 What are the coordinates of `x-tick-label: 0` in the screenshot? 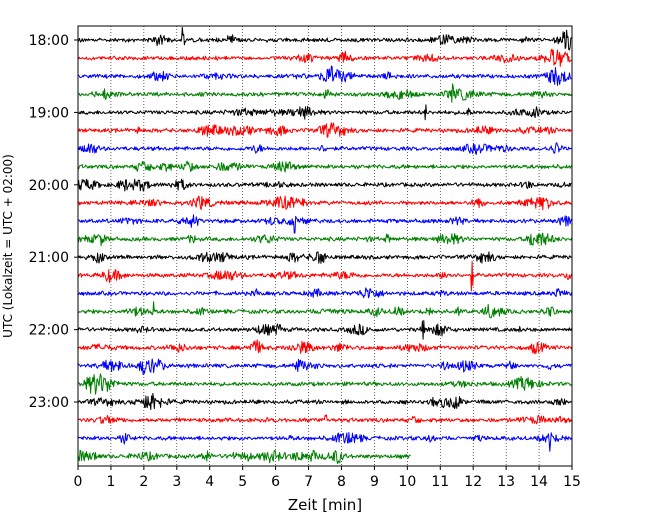 It's located at (78, 482).